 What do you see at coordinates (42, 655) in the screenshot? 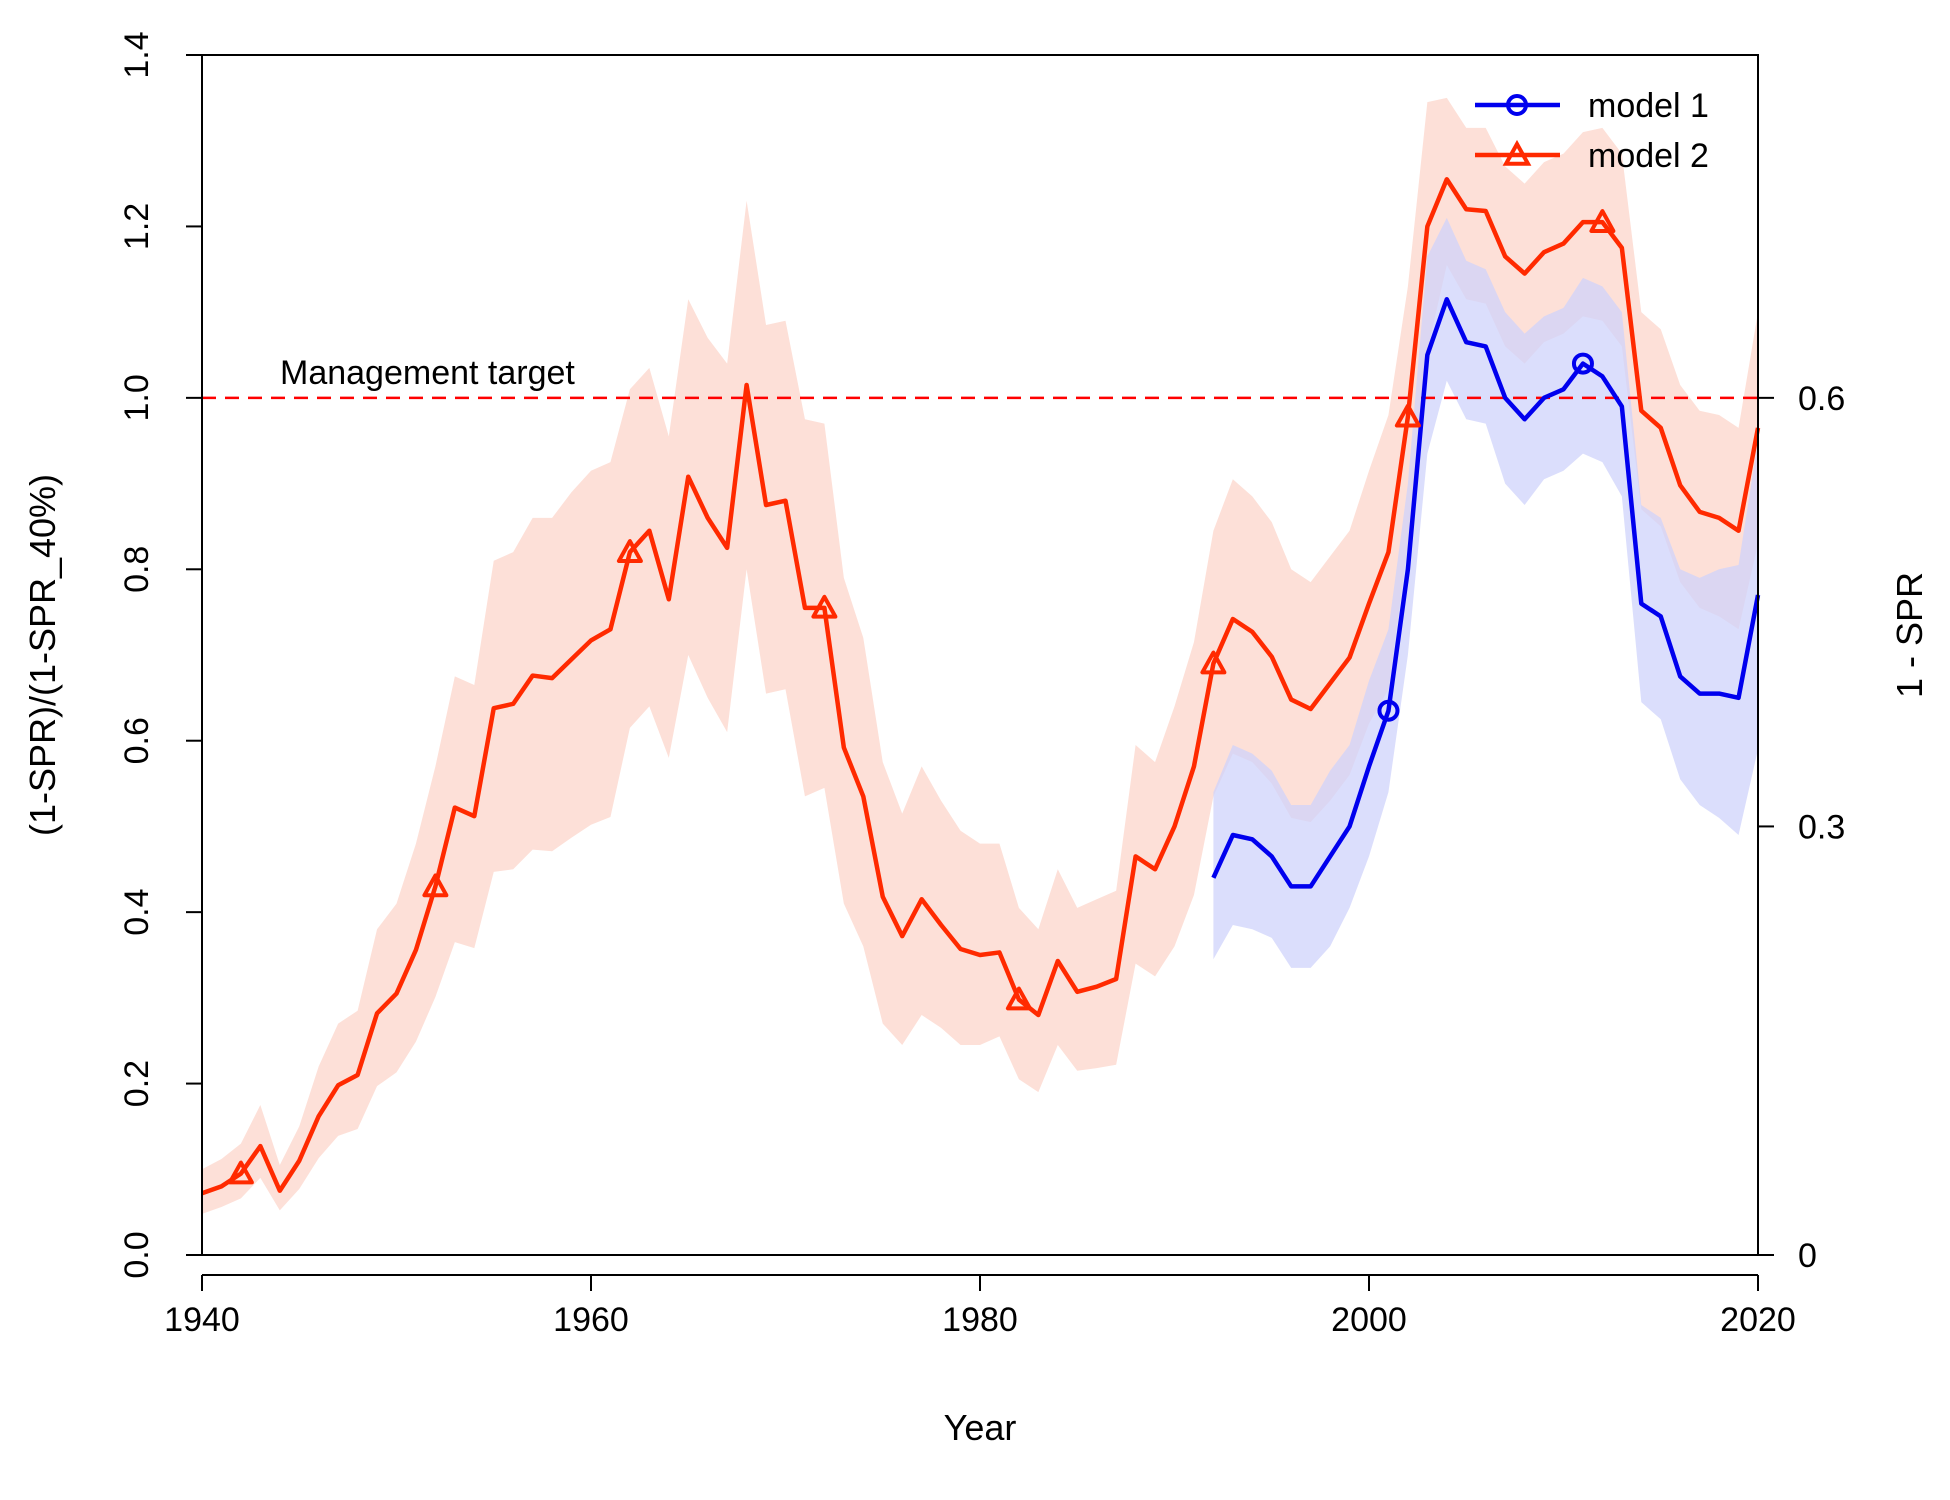
I see `y-axis-title: (1-SPR)/(1-SPR_40%)` at bounding box center [42, 655].